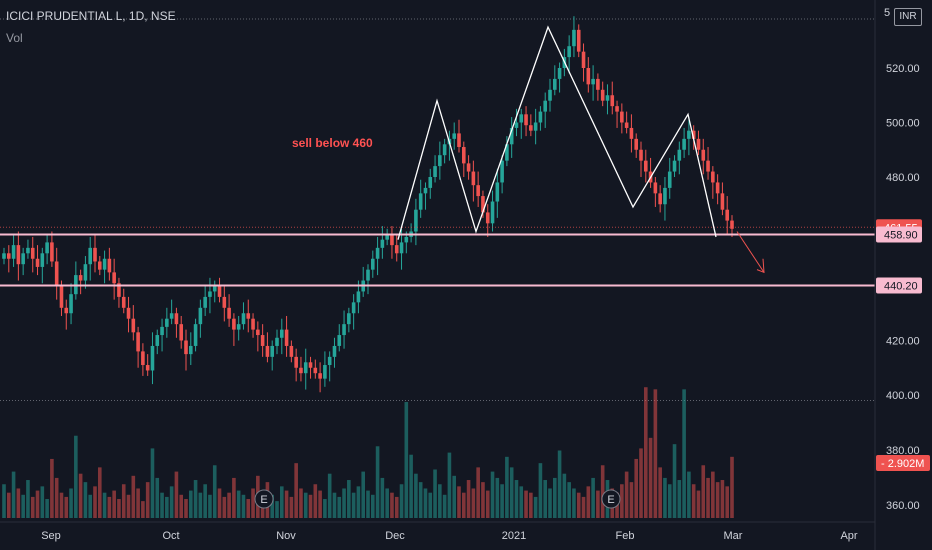 This screenshot has height=550, width=932. Describe the element at coordinates (903, 396) in the screenshot. I see `y-tick-label: 400.00` at that location.